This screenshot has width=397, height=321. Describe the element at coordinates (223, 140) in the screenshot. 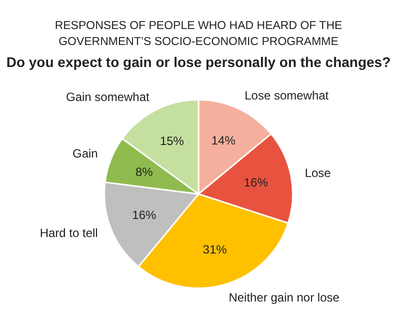

I see `data-label: 14%` at that location.